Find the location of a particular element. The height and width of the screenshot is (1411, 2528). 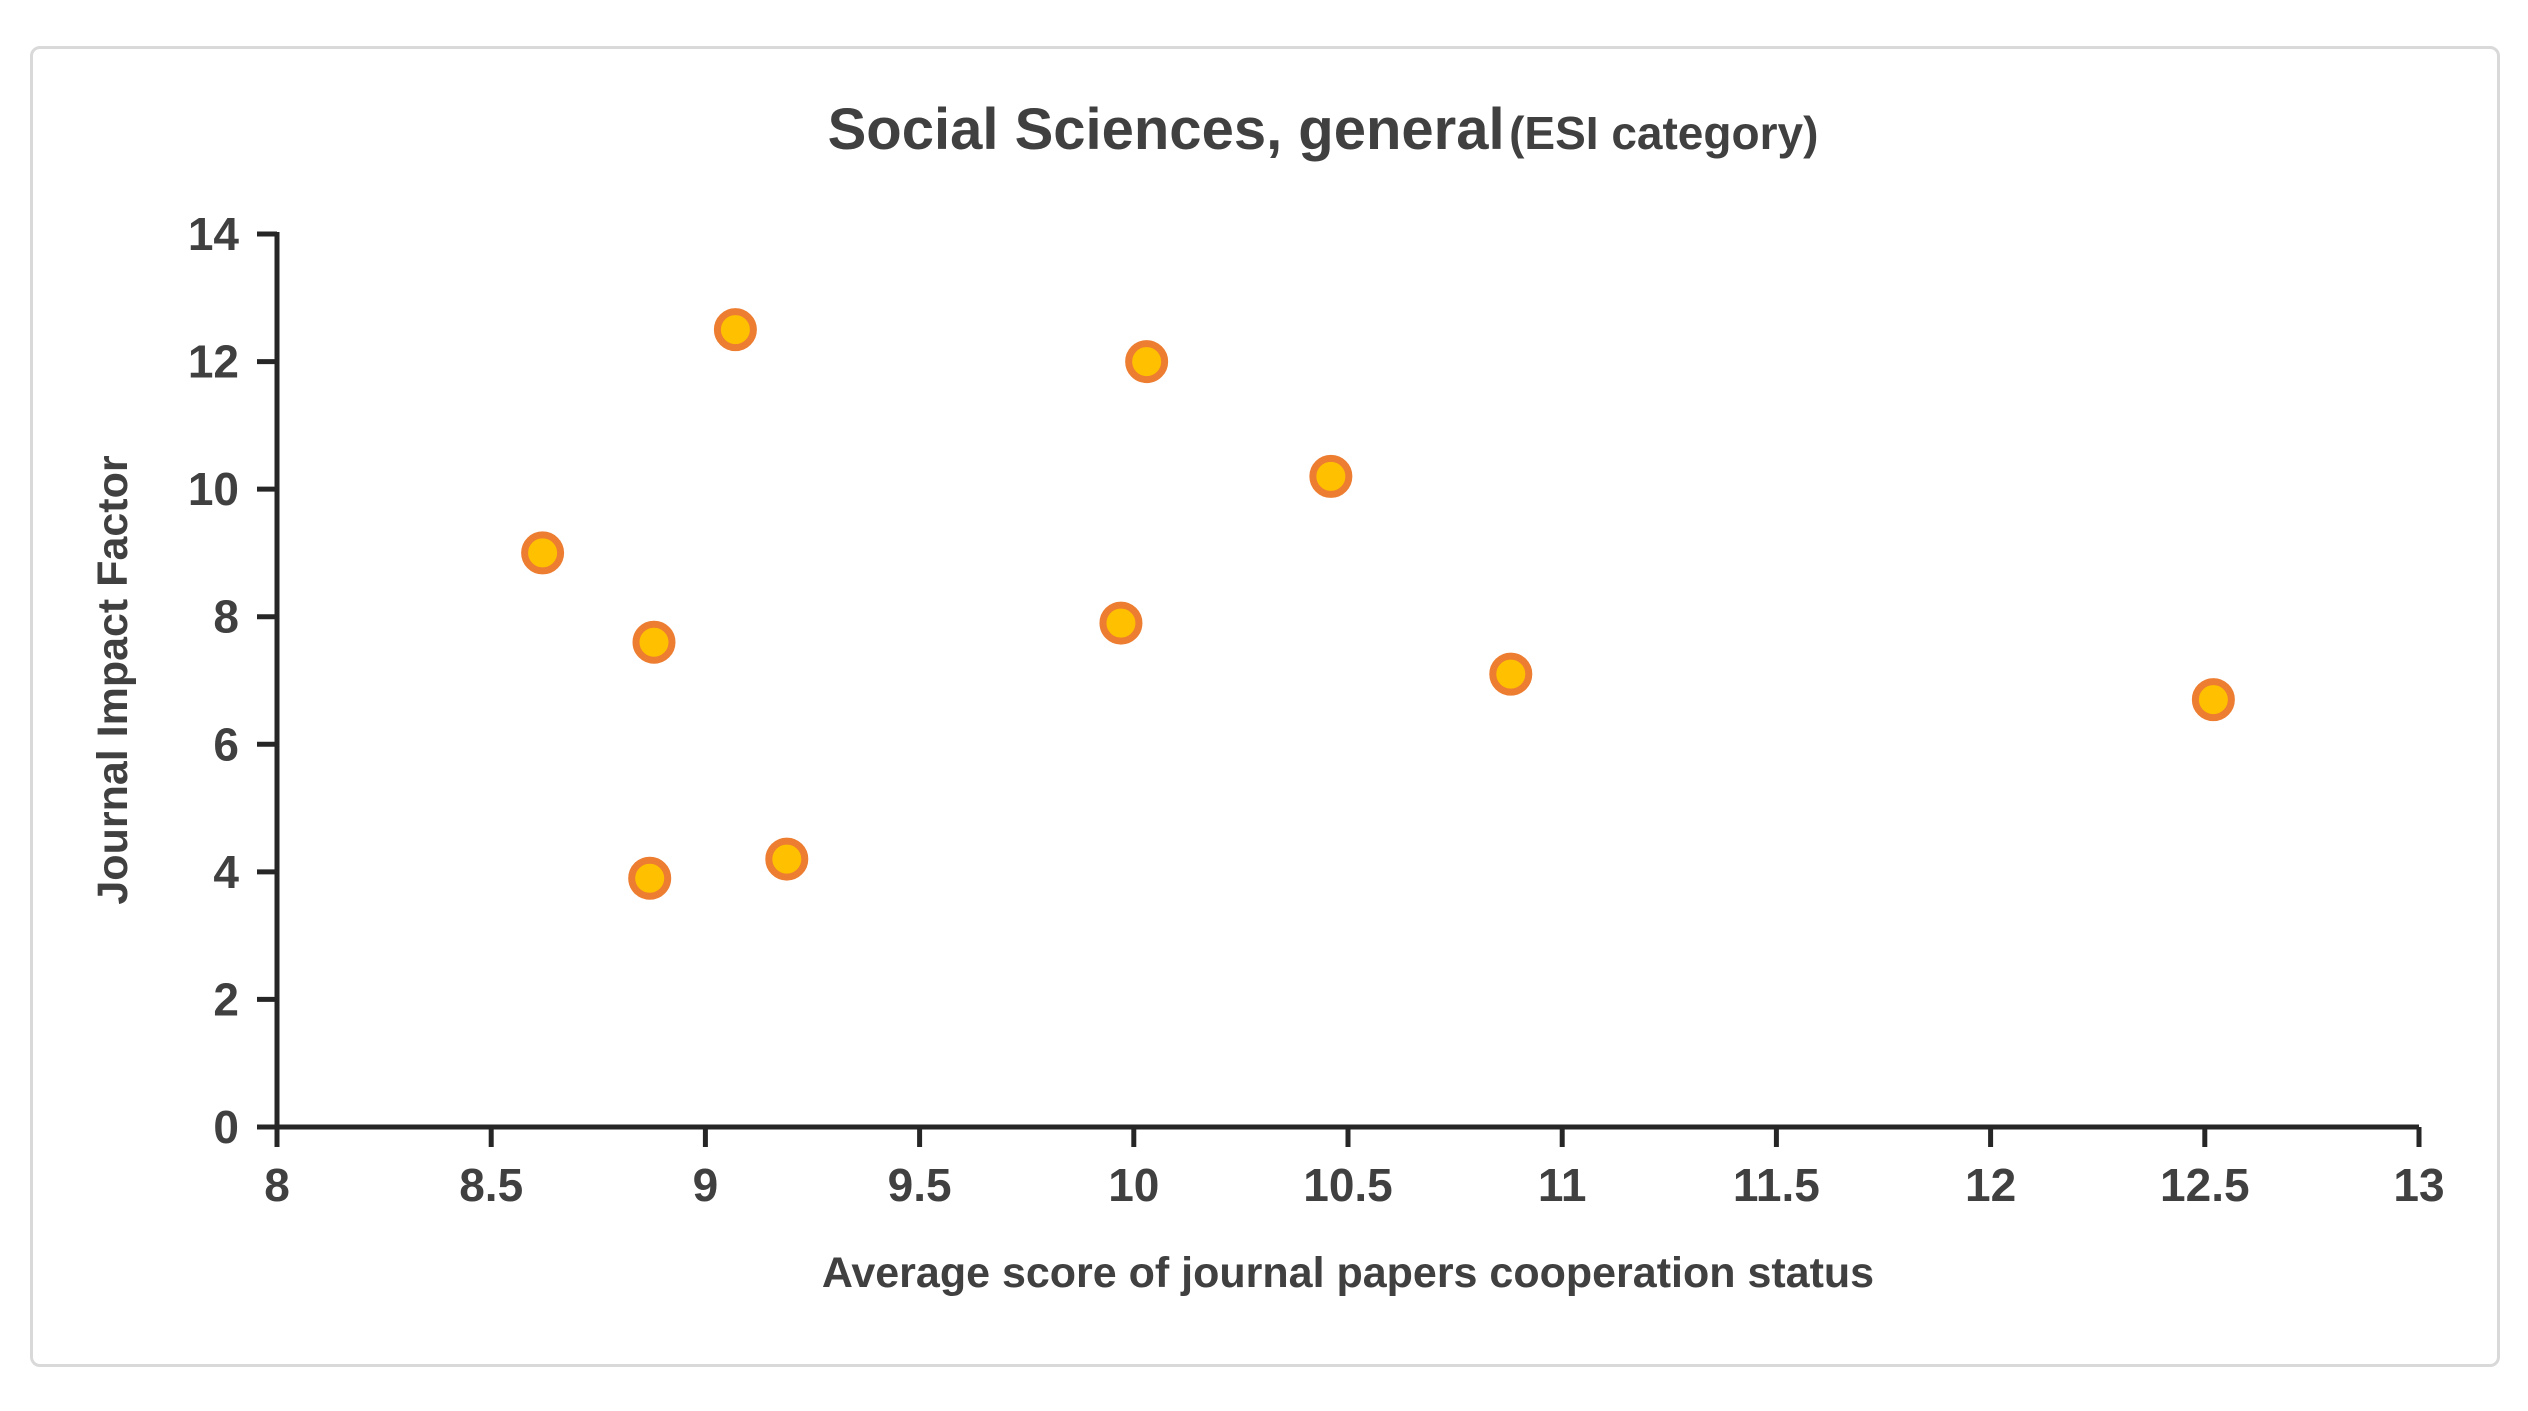

x-tick-label: 13 is located at coordinates (2418, 1185).